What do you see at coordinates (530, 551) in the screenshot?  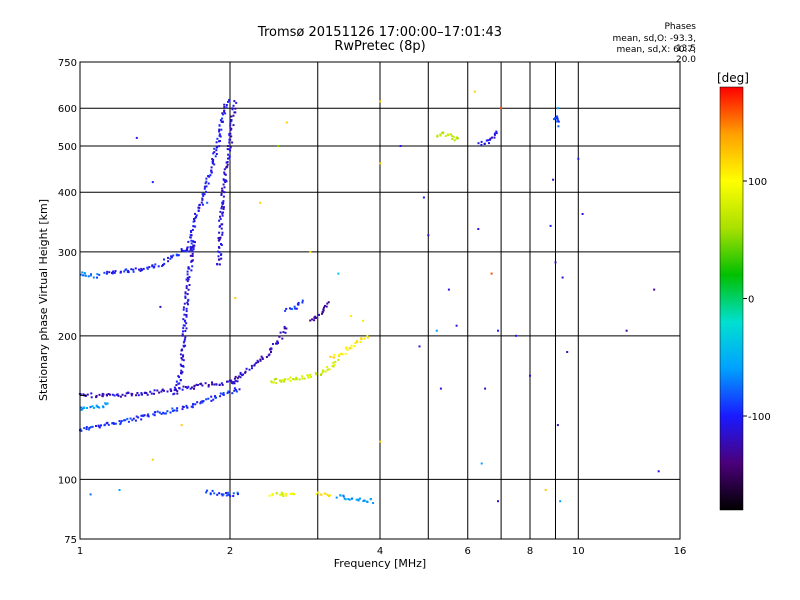 I see `x-tick-label: 8` at bounding box center [530, 551].